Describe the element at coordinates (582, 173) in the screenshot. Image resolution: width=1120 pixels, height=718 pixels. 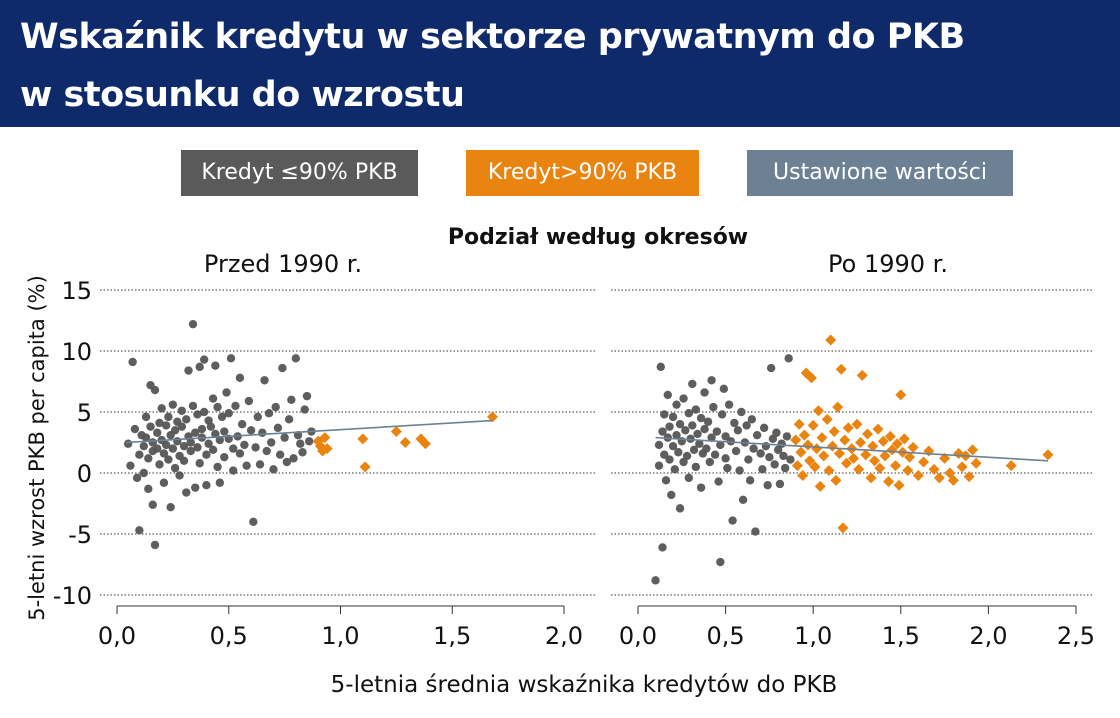
I see `legend-item-high-credit: Kredyt>90% PKB` at that location.